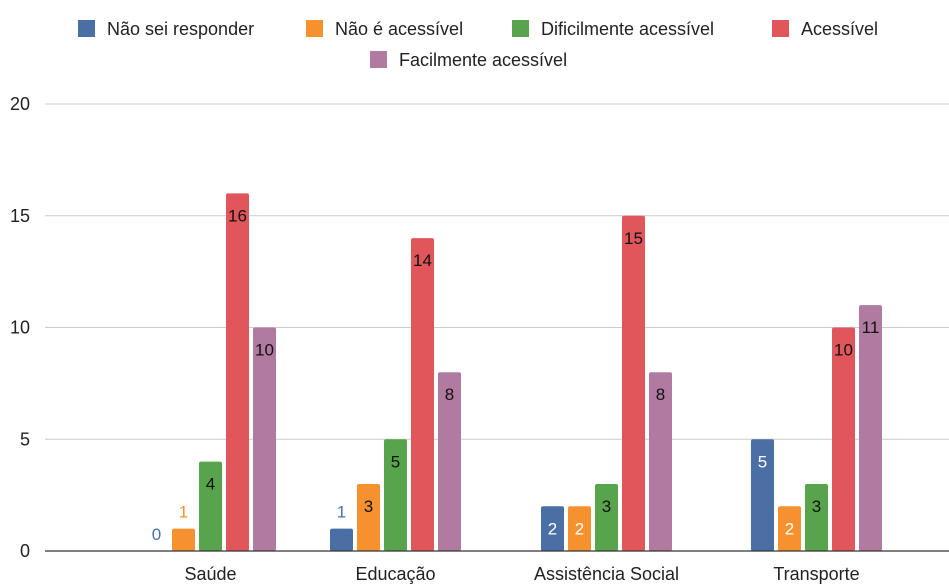  I want to click on bar-assistencia-social-acessivel, so click(633, 383).